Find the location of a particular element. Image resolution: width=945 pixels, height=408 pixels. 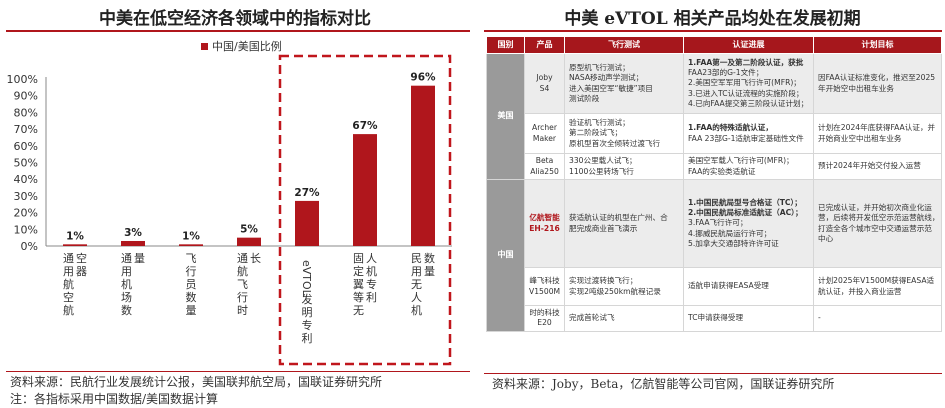

flight-test-cell: 330公里载人试飞； 1100公里转场飞行 is located at coordinates (624, 166).